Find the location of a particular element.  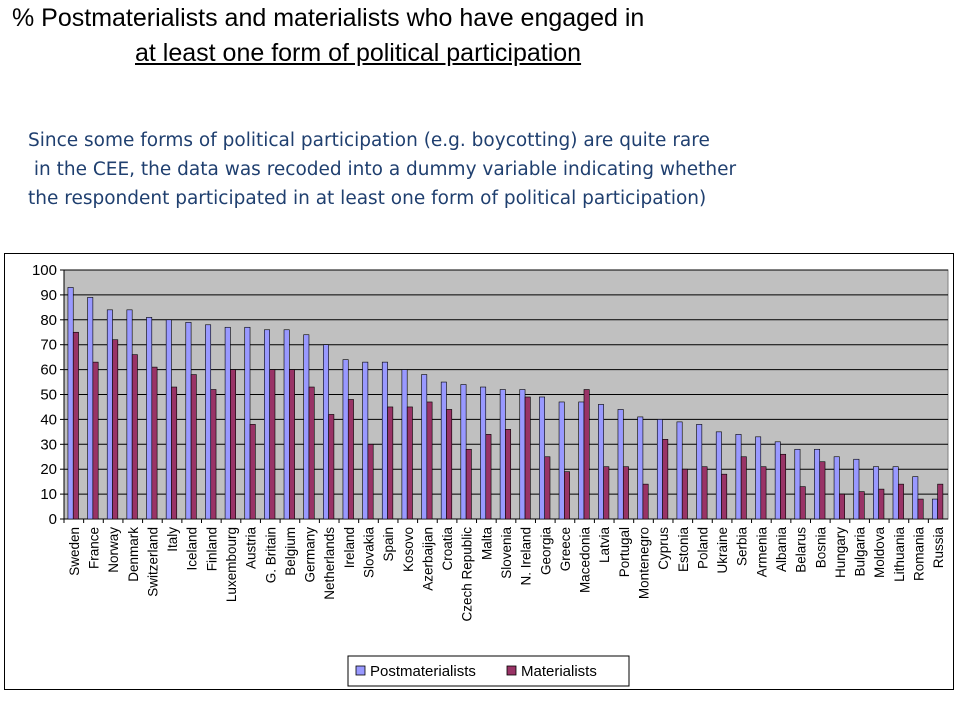

x-category-label: Croatia is located at coordinates (447, 549).